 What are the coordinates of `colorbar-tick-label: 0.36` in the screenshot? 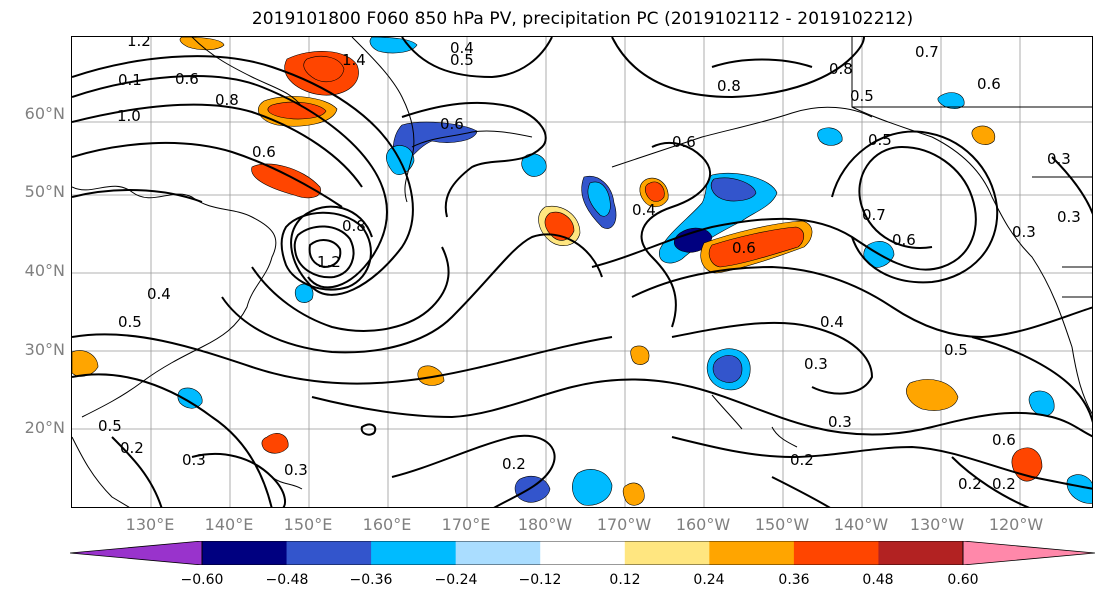 It's located at (794, 580).